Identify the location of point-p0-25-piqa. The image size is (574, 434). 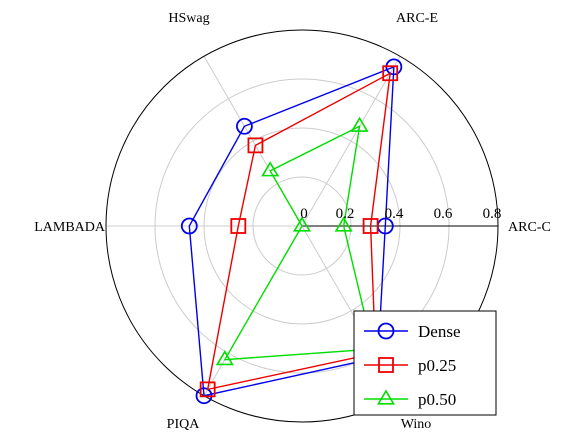
(207, 389).